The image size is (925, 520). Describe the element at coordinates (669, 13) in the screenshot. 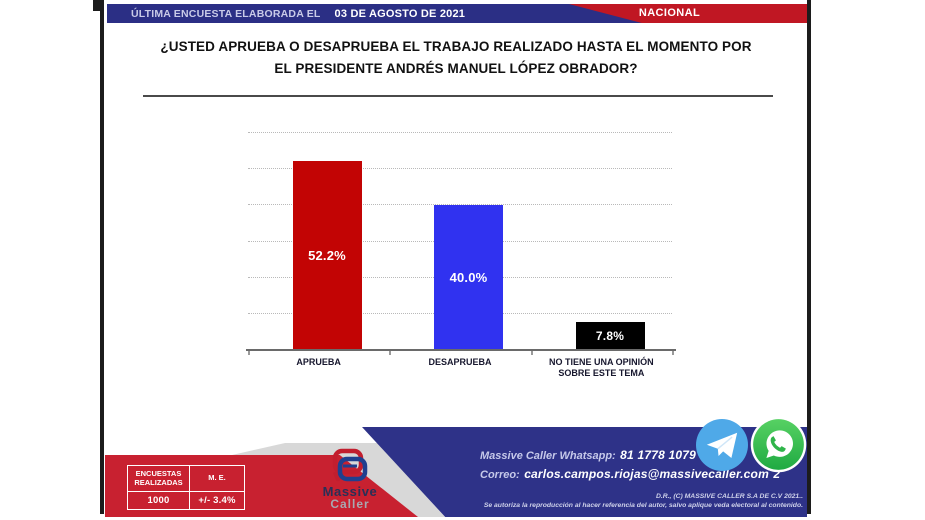

I see `region-badge: NACIONAL` at that location.